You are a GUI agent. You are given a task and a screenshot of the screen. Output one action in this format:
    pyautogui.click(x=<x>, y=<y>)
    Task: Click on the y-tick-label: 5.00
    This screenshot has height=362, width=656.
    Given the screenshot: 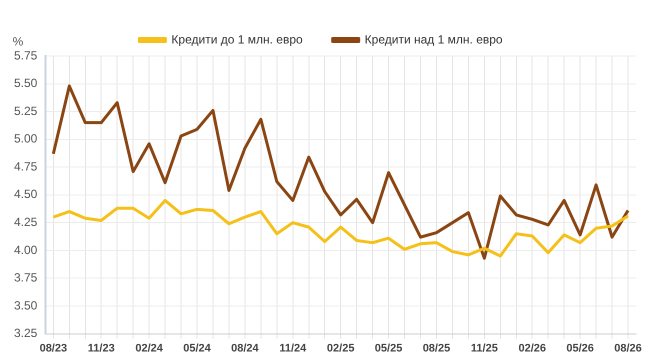 What is the action you would take?
    pyautogui.click(x=26, y=139)
    